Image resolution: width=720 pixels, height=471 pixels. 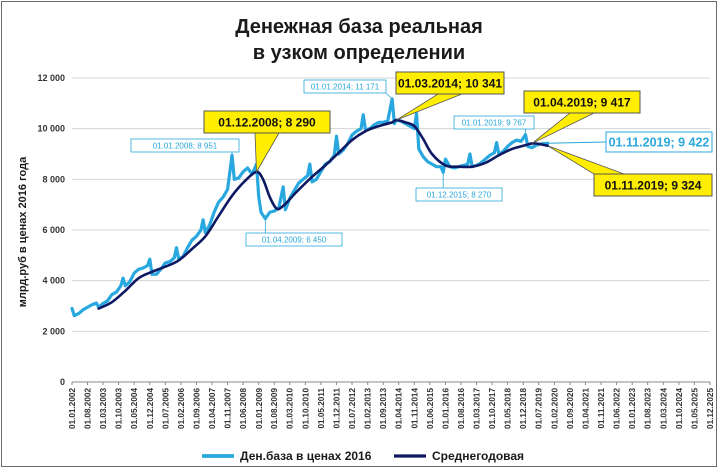 What do you see at coordinates (476, 408) in the screenshot?
I see `x-tick-26: 01.03.2017` at bounding box center [476, 408].